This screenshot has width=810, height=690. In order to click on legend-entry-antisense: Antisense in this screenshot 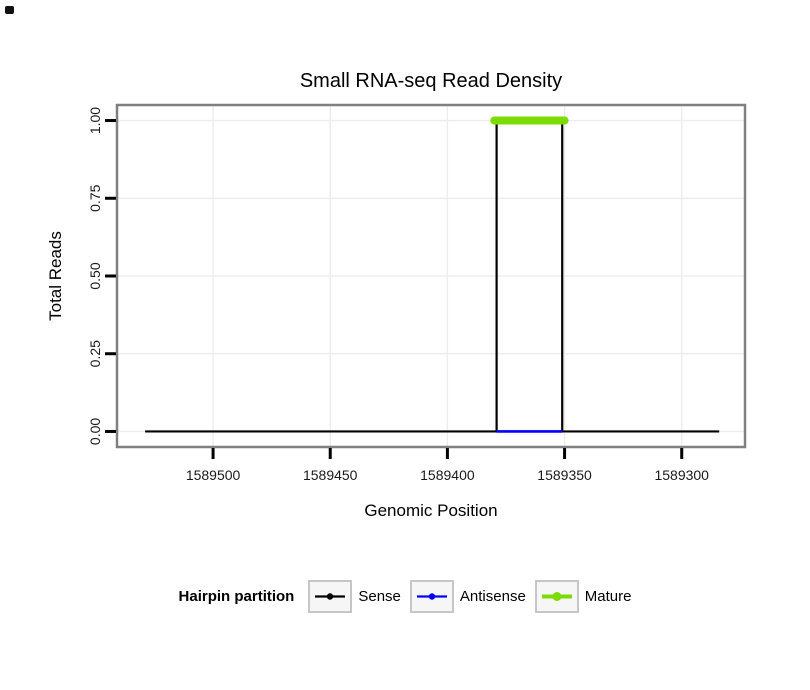, I will do `click(467, 596)`.